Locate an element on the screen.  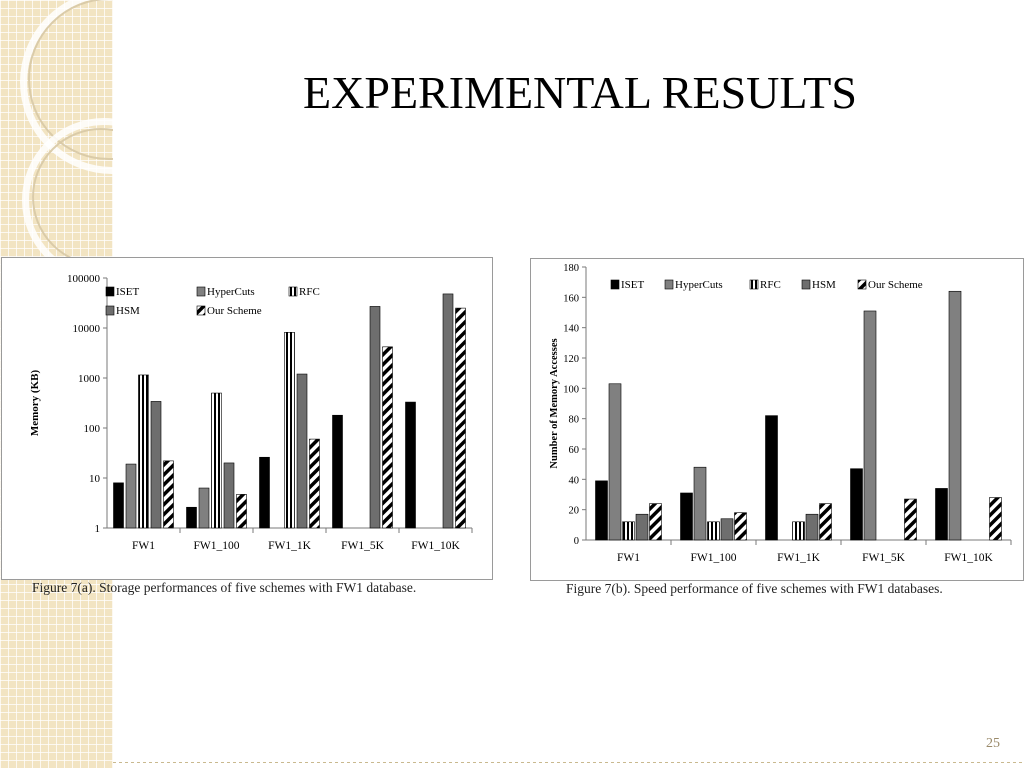
bar-hsm-fw1-5k is located at coordinates (375, 417).